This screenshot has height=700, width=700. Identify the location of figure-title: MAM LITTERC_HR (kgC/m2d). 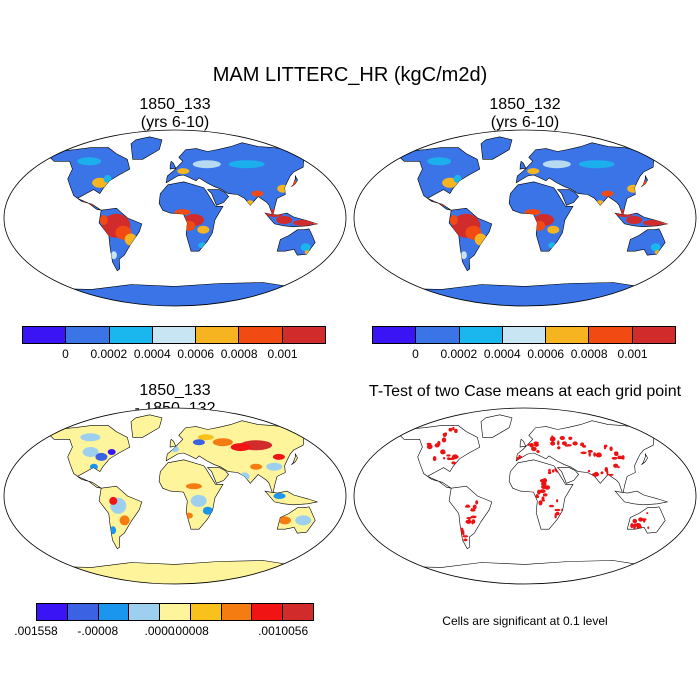
(350, 75).